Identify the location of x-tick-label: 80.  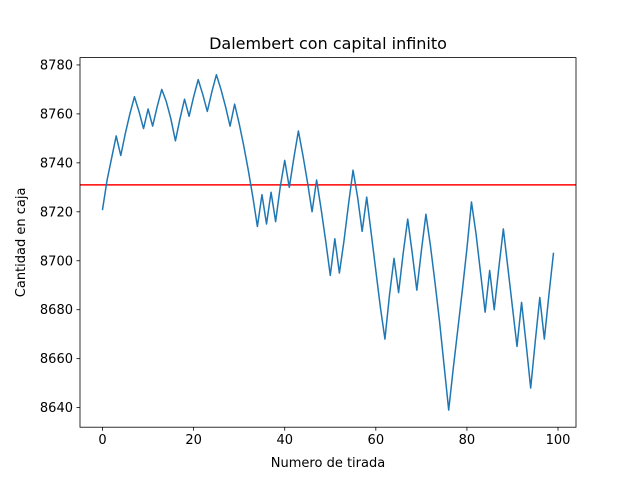
(467, 440).